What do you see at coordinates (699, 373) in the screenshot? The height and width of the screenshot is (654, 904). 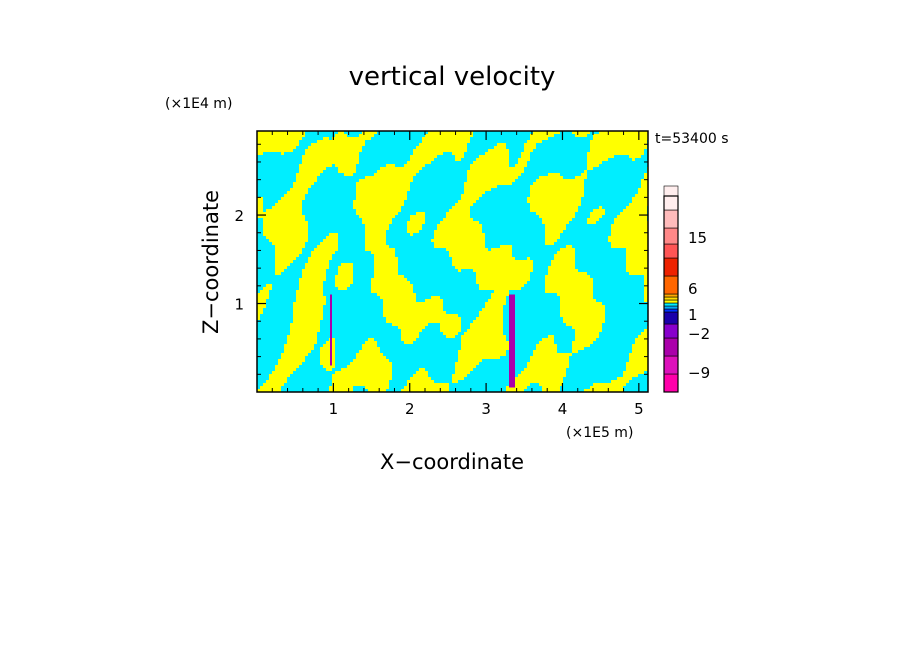 I see `colorbar-label: −9` at bounding box center [699, 373].